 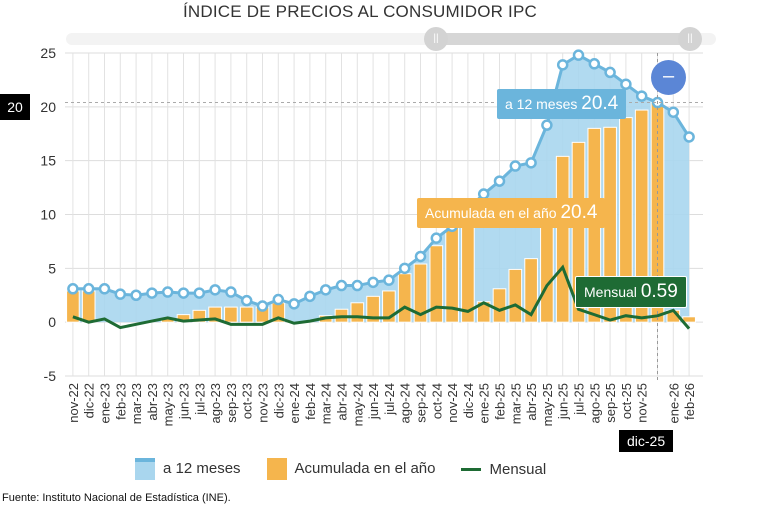 What do you see at coordinates (541, 104) in the screenshot?
I see `tooltip-a12-label: a 12 meses` at bounding box center [541, 104].